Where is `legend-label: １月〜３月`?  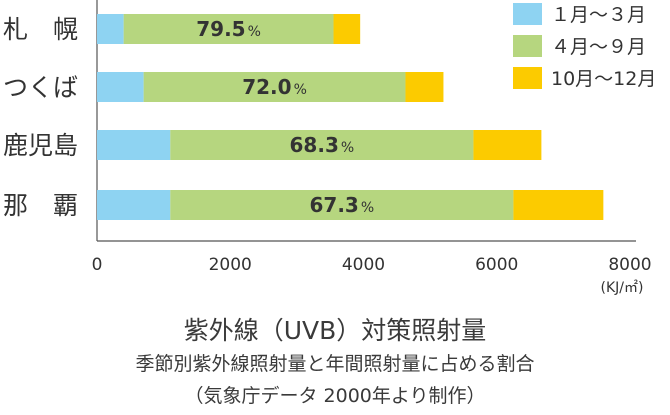
legend-label: １月〜３月 is located at coordinates (598, 15).